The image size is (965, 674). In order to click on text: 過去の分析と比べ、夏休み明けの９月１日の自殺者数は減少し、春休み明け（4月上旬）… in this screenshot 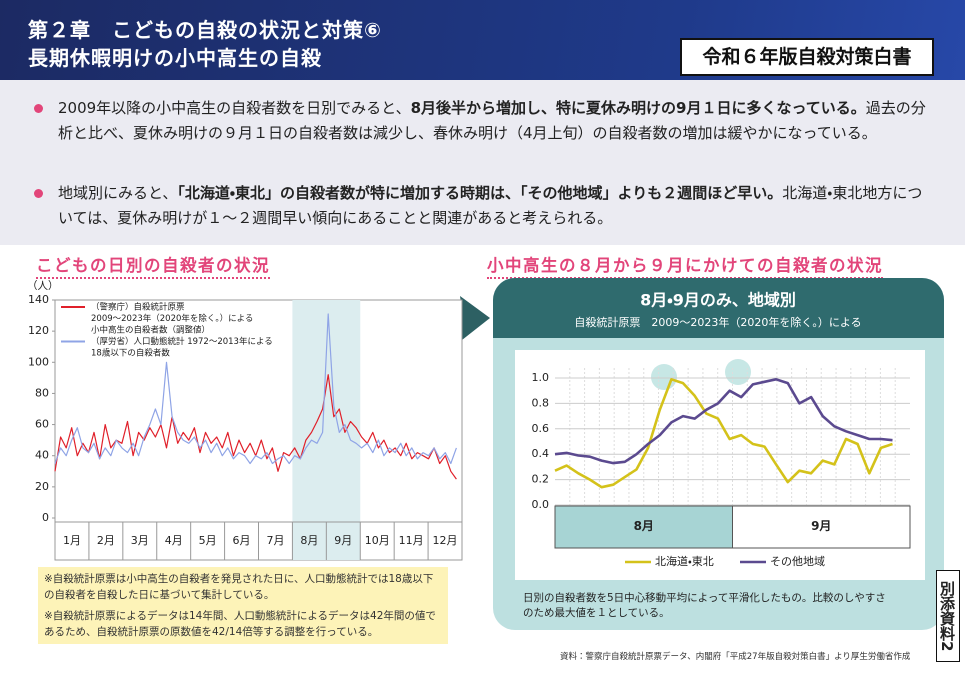, I will do `click(492, 120)`.